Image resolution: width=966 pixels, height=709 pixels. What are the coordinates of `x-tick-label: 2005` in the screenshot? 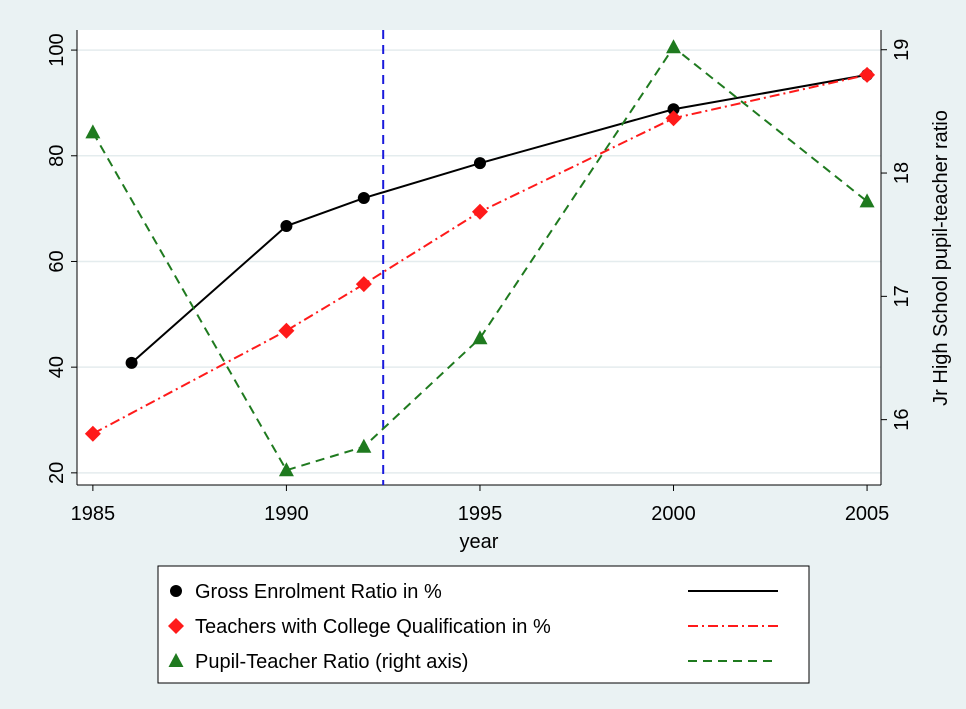 It's located at (867, 514).